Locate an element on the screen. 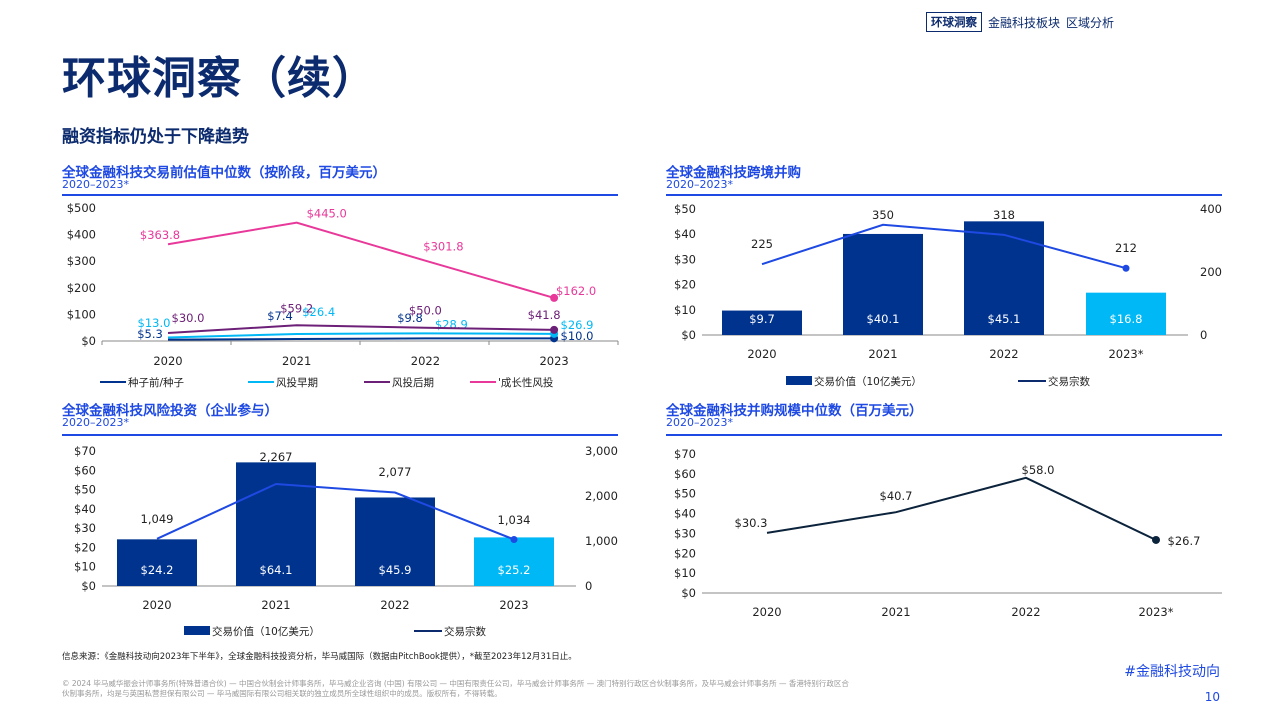 Image resolution: width=1280 pixels, height=720 pixels. chart1-data-label: $13.0 is located at coordinates (154, 323).